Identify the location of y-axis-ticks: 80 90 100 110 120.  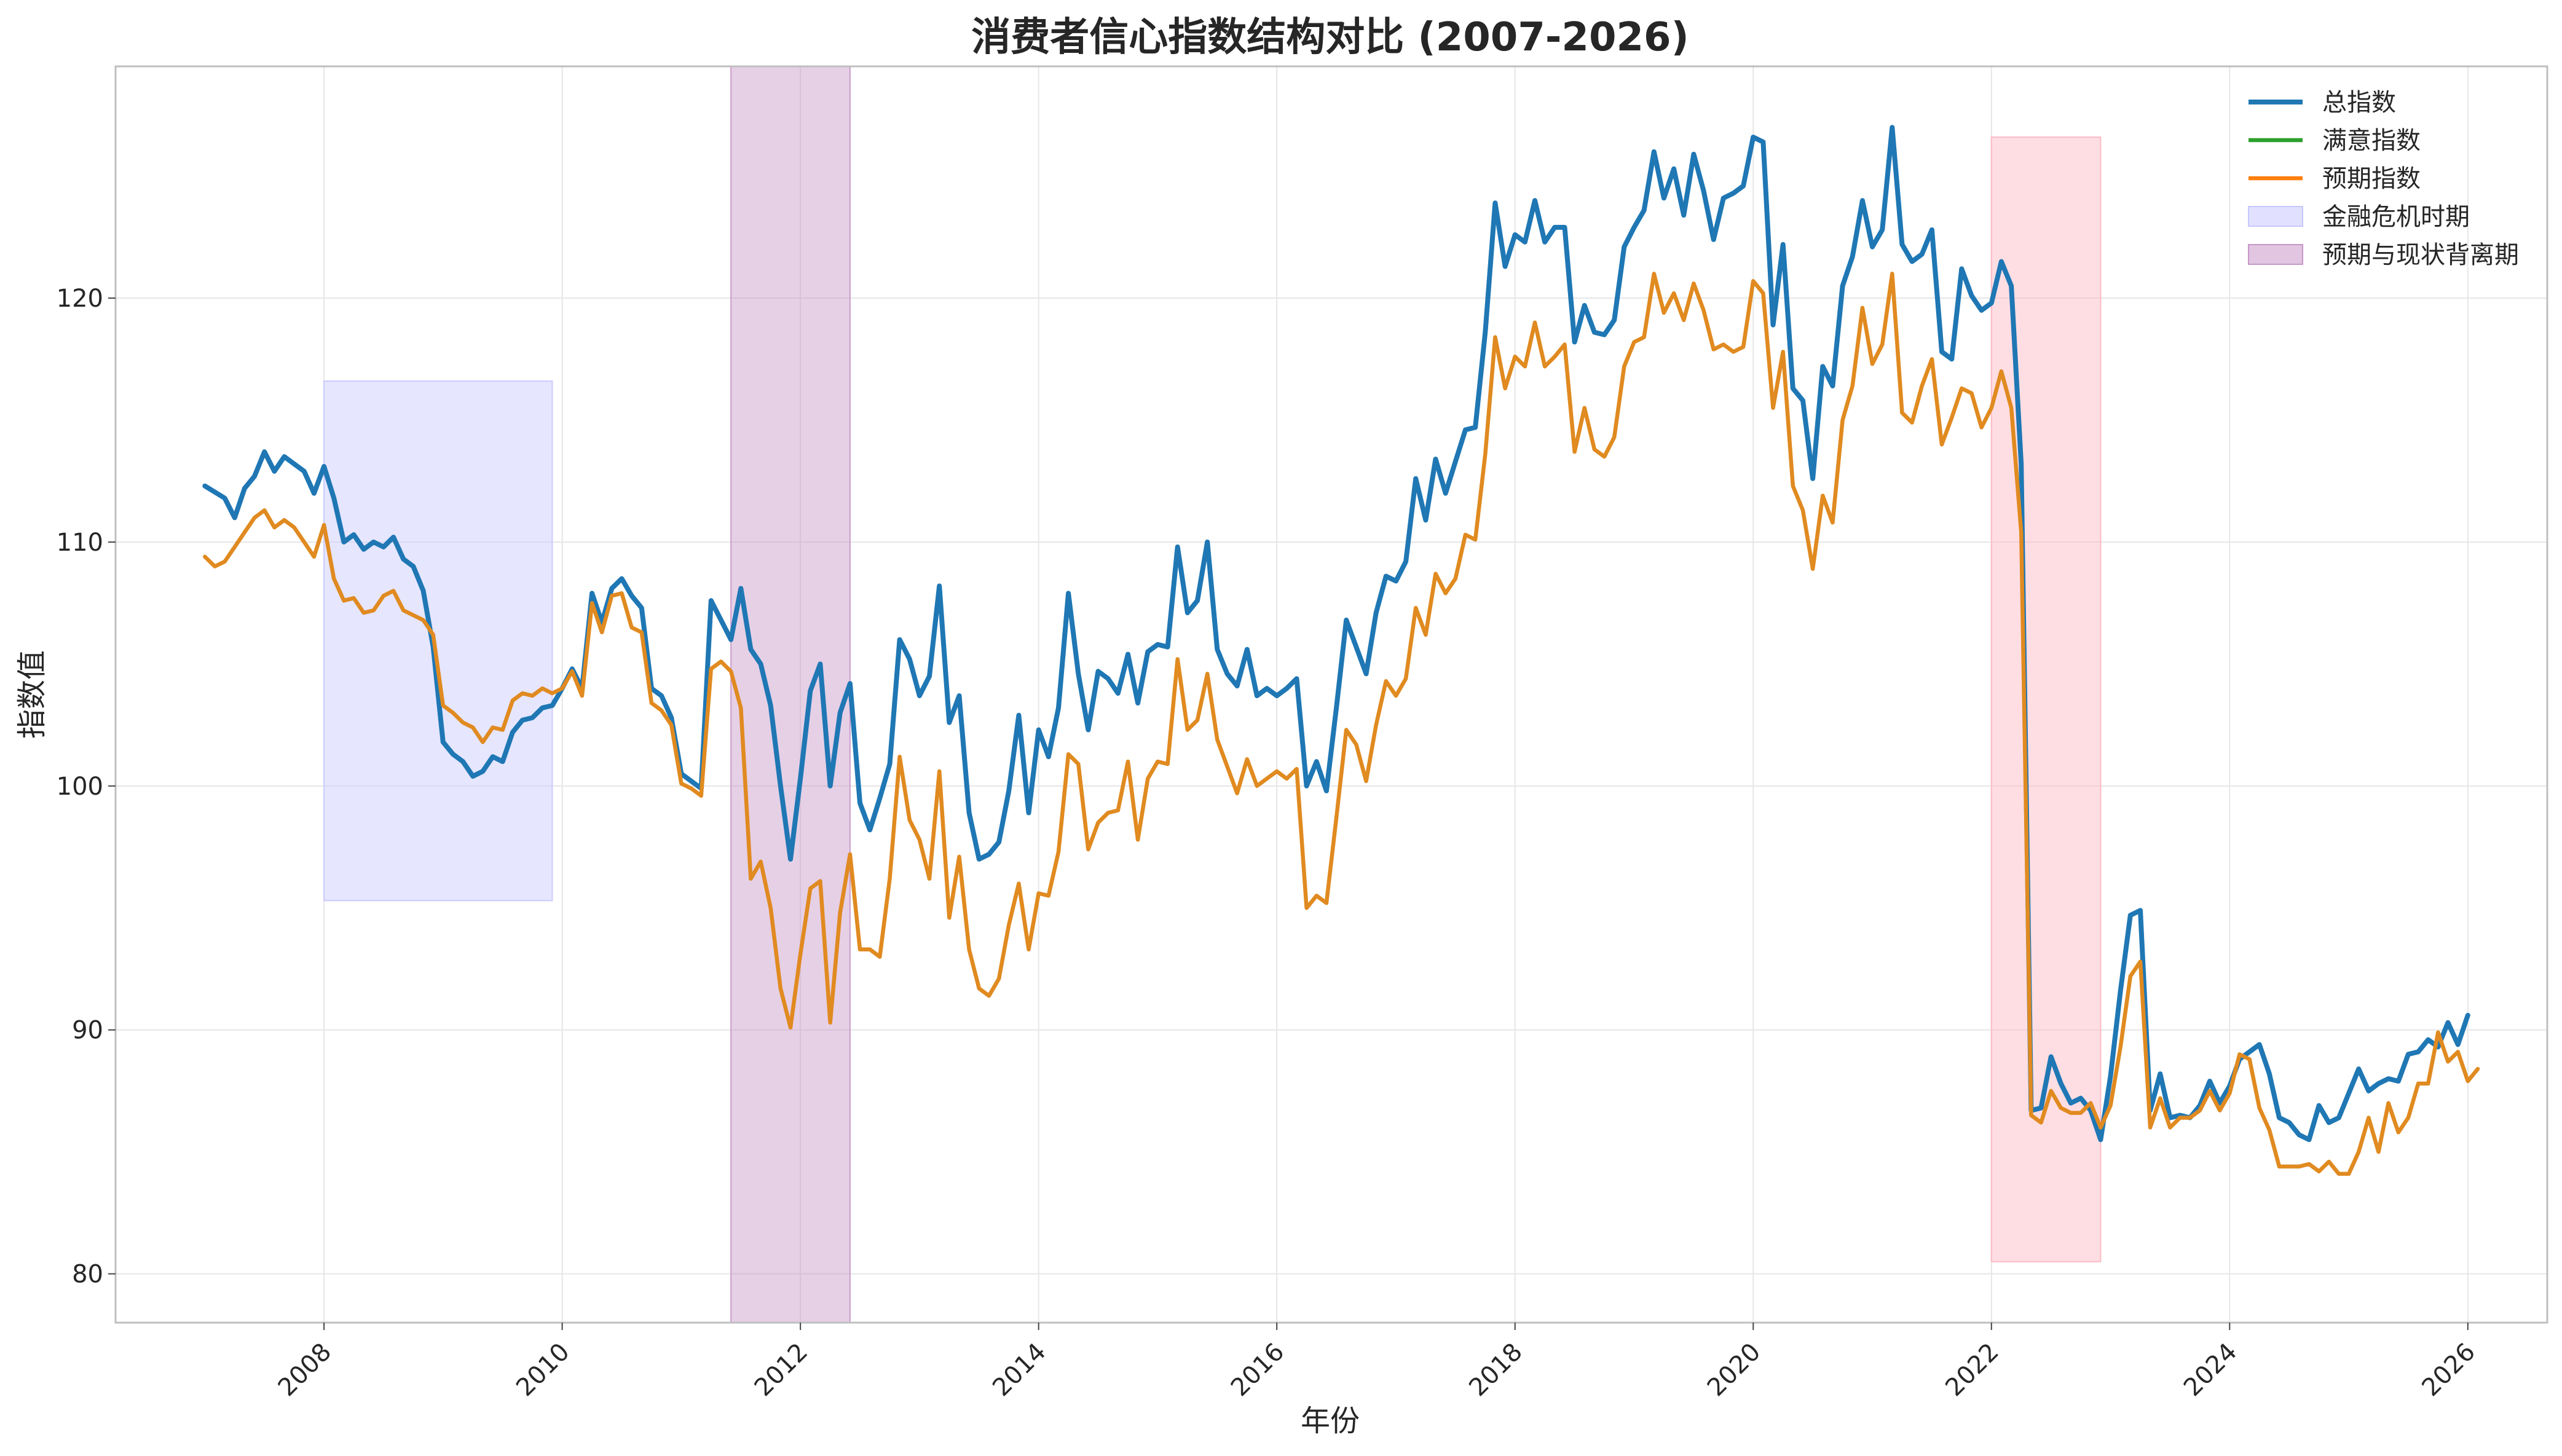
(86, 787).